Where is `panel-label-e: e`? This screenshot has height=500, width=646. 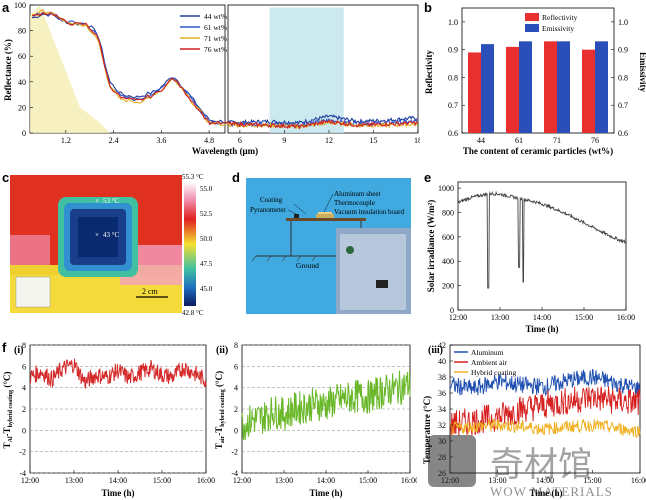
panel-label-e: e is located at coordinates (428, 177).